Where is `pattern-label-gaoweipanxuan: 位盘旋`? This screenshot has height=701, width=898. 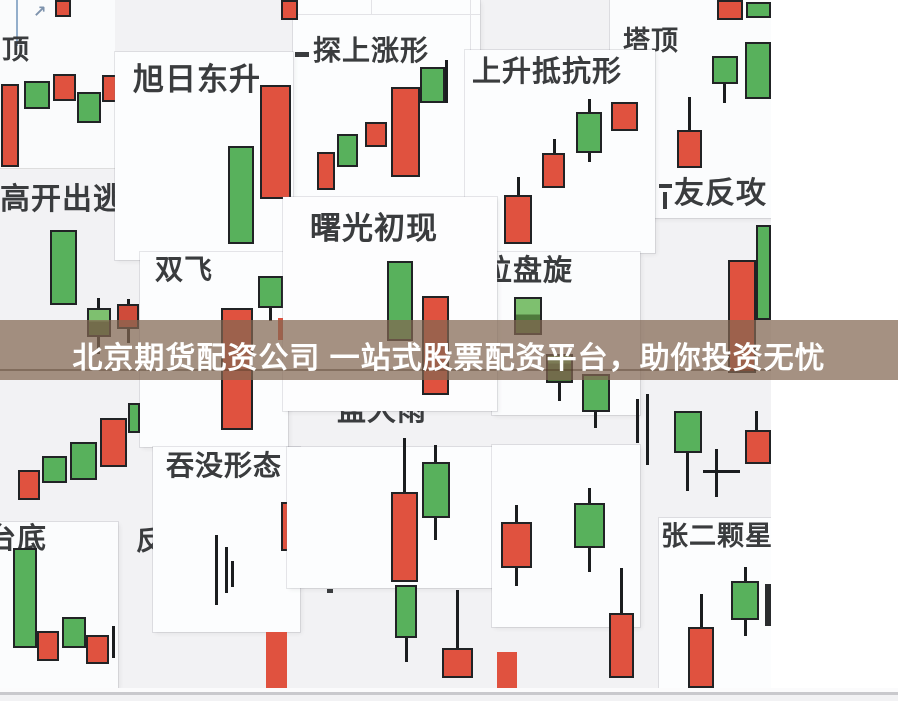
pattern-label-gaoweipanxuan: 位盘旋 is located at coordinates (528, 271).